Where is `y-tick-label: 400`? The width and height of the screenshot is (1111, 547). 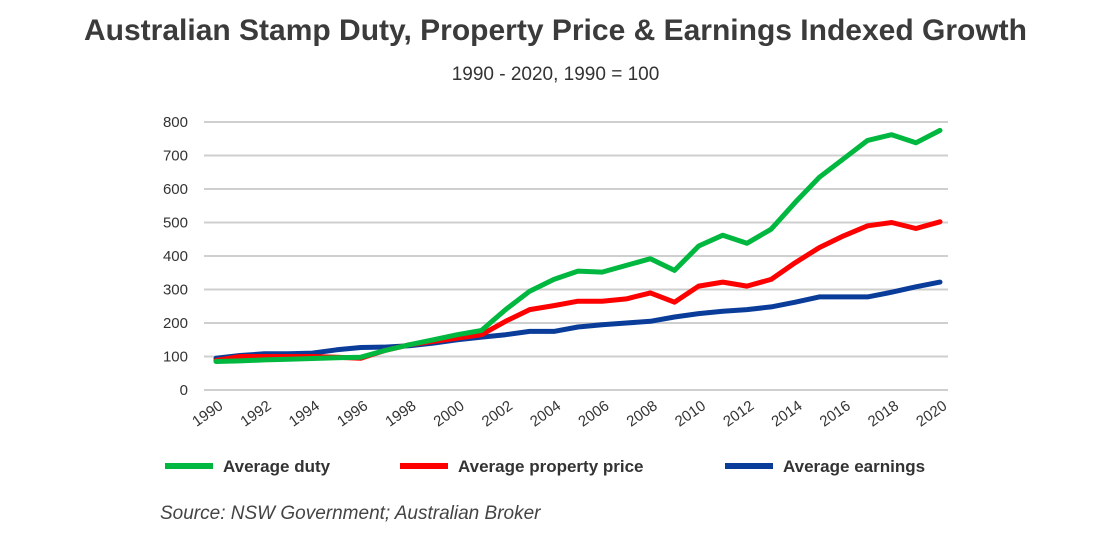 y-tick-label: 400 is located at coordinates (175, 256).